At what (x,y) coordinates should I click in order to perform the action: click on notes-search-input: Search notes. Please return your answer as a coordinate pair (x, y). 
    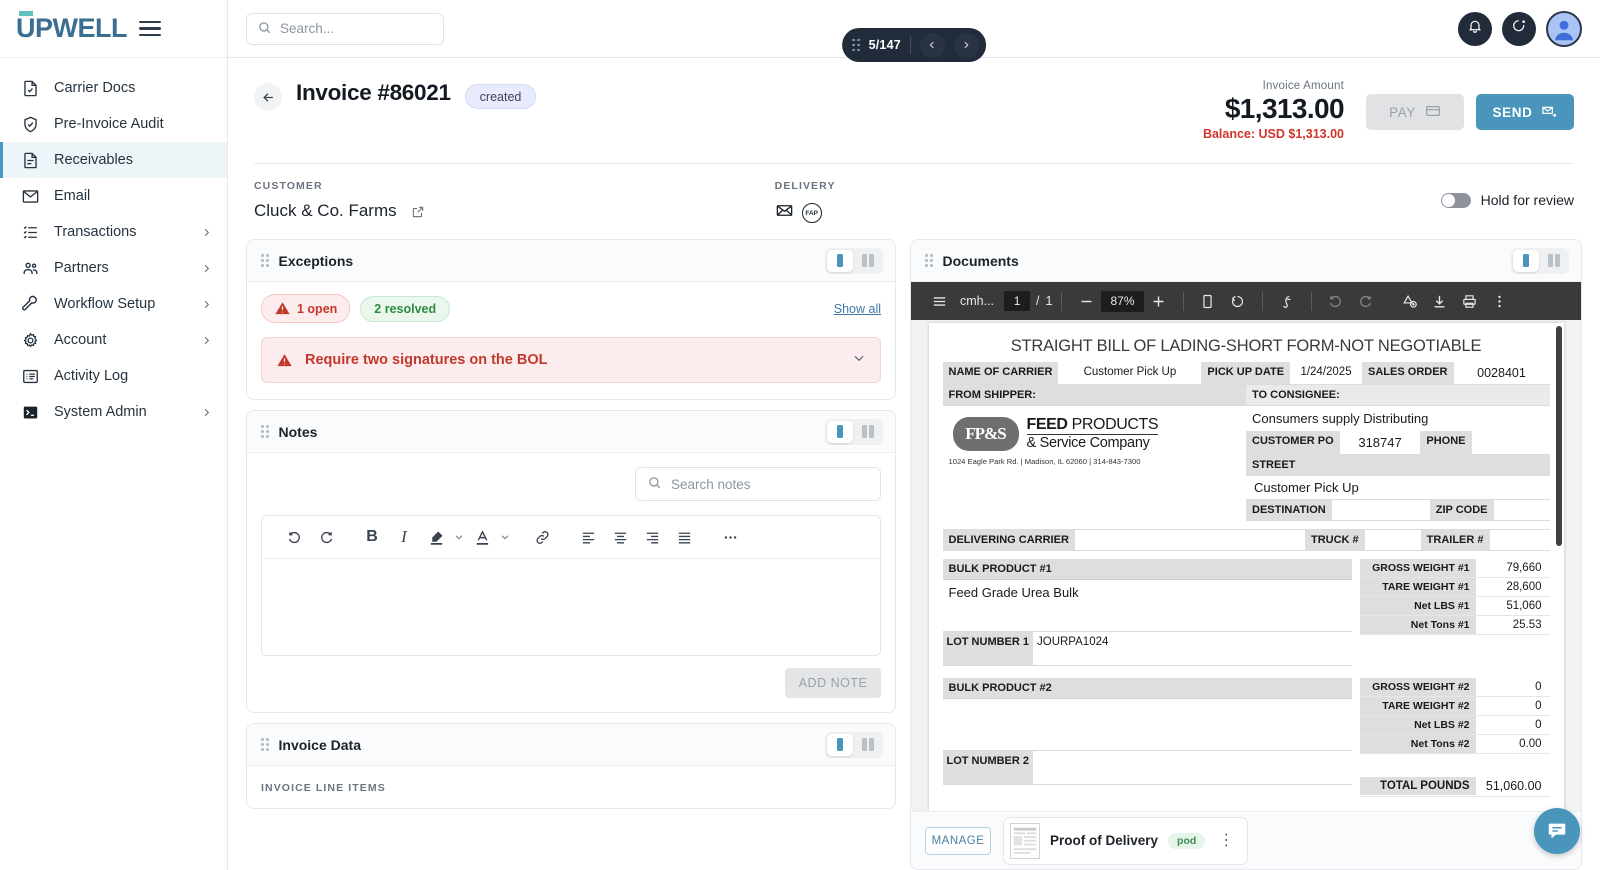
    Looking at the image, I should click on (758, 484).